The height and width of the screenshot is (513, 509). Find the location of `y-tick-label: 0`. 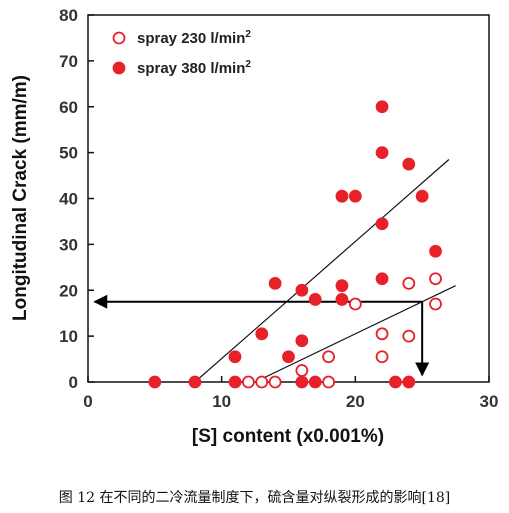

y-tick-label: 0 is located at coordinates (73, 382).